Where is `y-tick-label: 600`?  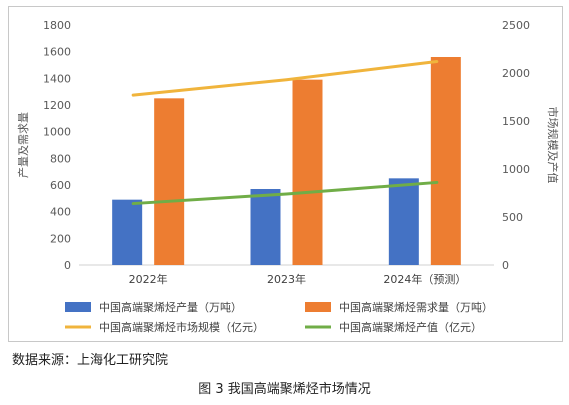
y-tick-label: 600 is located at coordinates (60, 185).